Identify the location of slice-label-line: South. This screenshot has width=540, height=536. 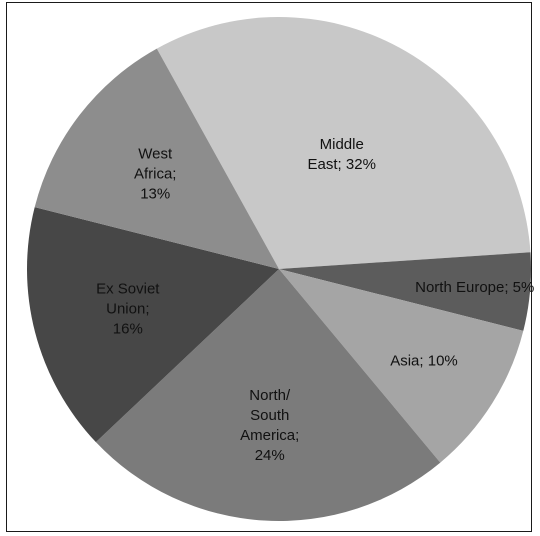
(269, 415).